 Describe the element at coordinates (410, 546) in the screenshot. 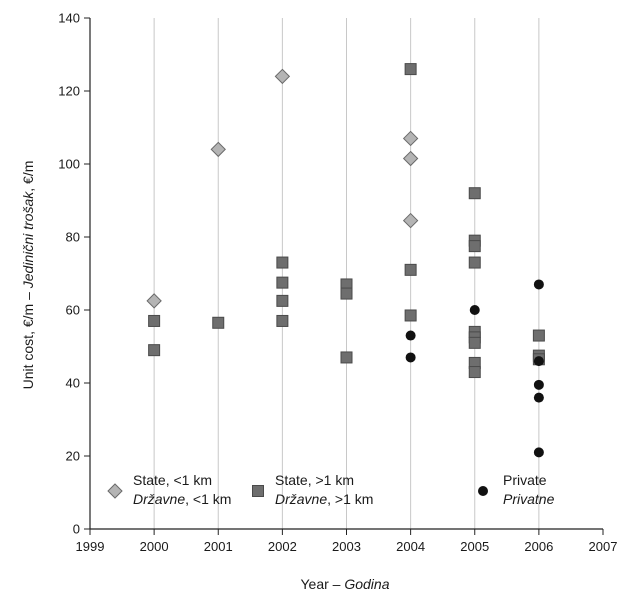

I see `x-tick-label: 2004` at that location.